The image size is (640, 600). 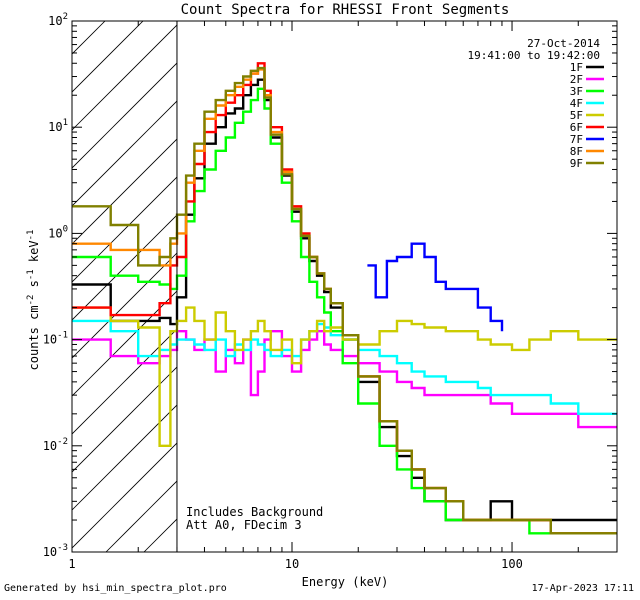 What do you see at coordinates (576, 91) in the screenshot?
I see `legend-label-3f: 3F` at bounding box center [576, 91].